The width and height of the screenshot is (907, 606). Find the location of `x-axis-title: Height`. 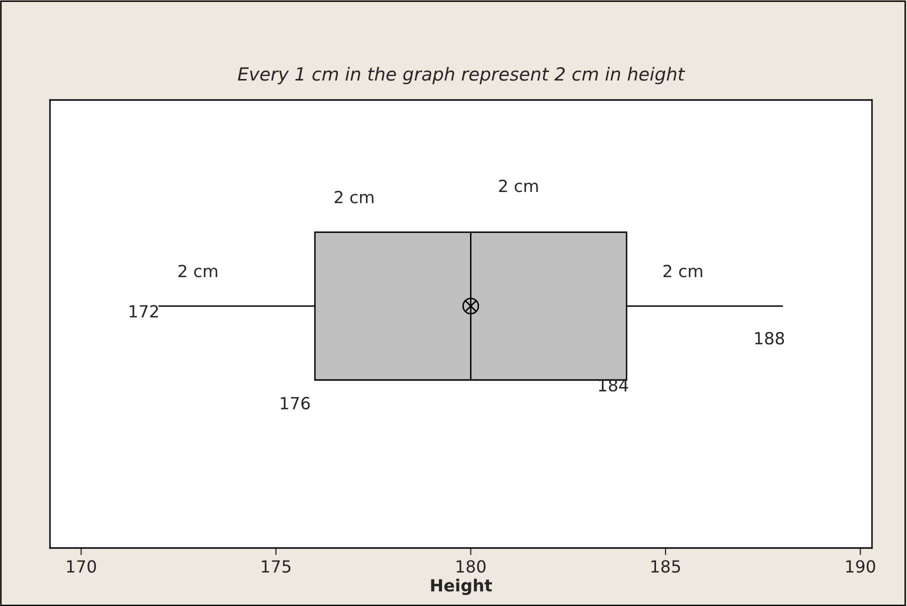

x-axis-title: Height is located at coordinates (461, 586).